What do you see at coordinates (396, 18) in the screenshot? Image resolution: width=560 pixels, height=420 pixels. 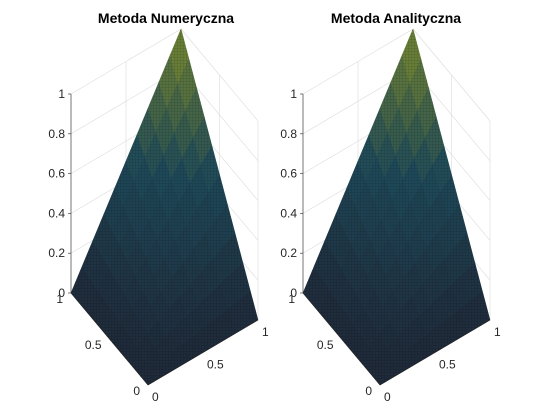 I see `subplot-title: Metoda Analityczna` at bounding box center [396, 18].